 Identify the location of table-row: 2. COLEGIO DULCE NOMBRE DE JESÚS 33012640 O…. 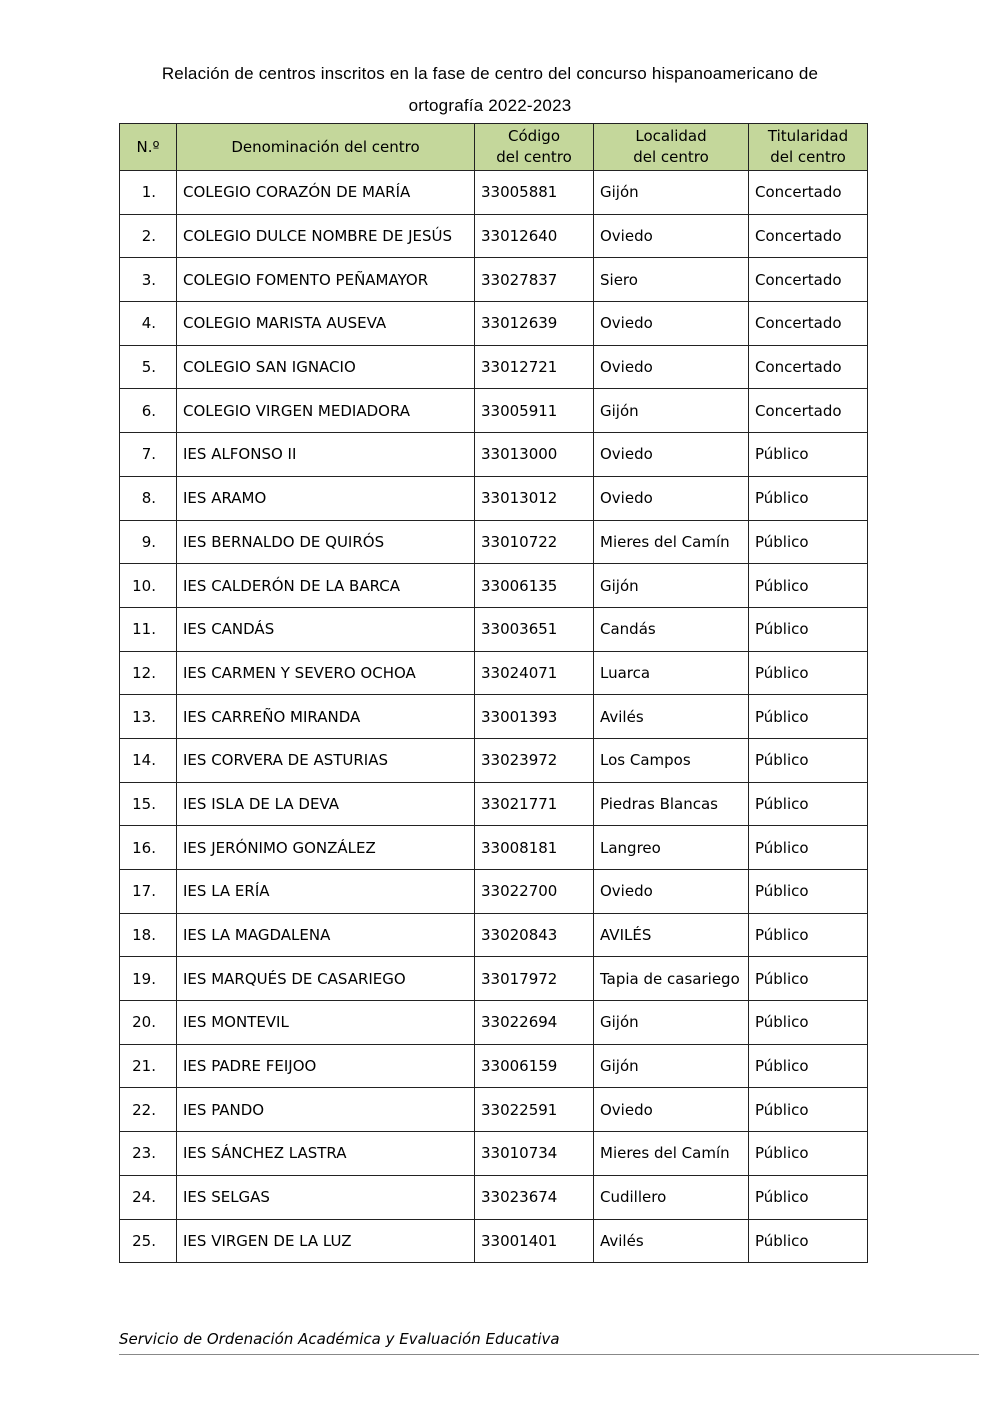
(493, 236).